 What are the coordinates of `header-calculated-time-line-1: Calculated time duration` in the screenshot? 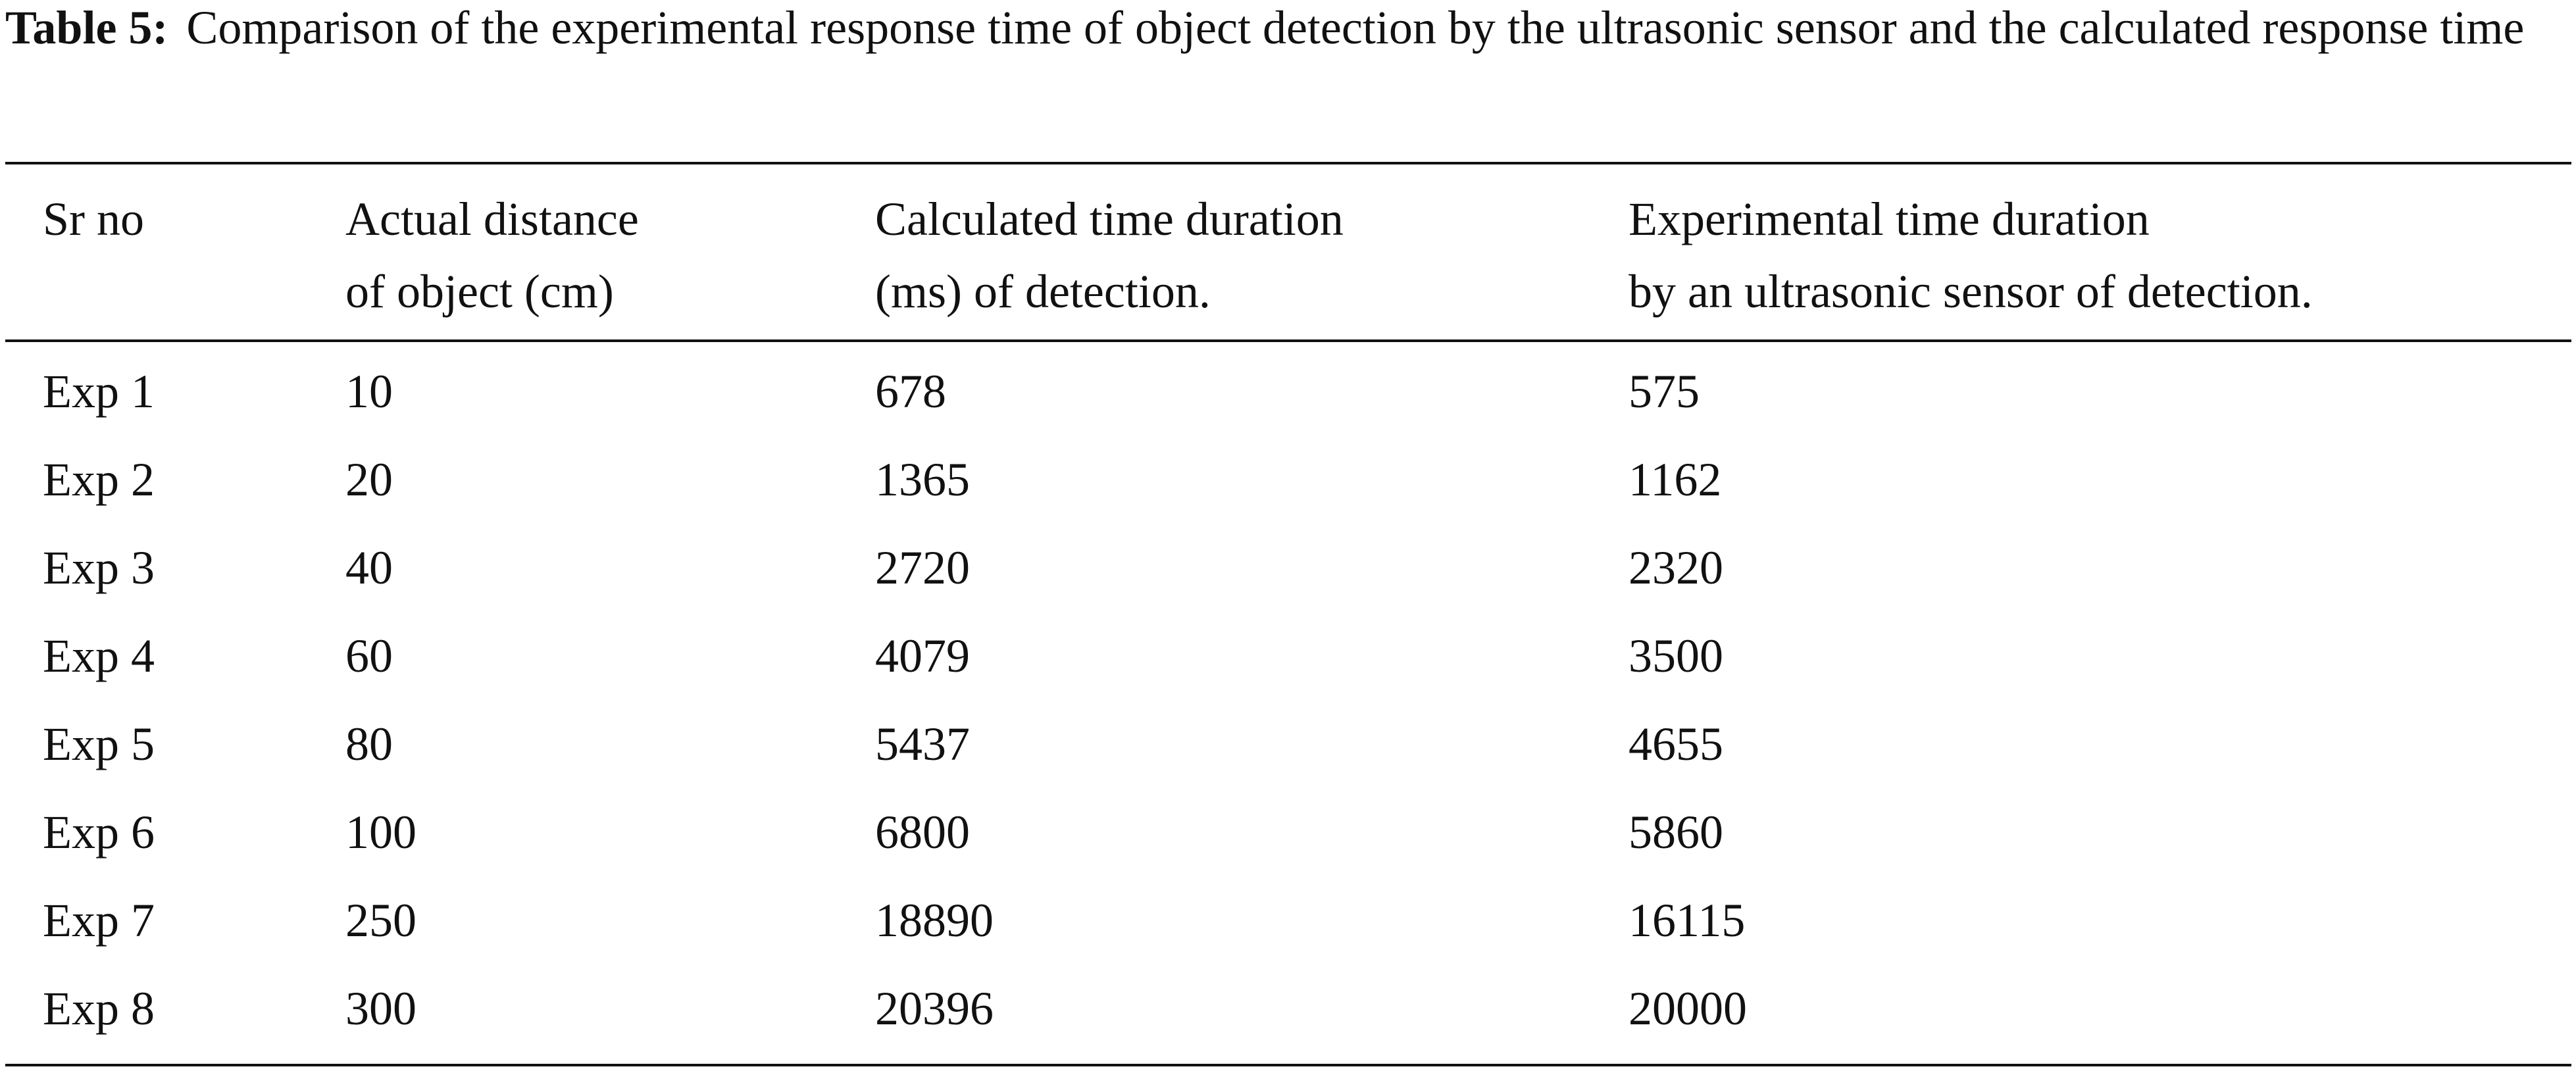 It's located at (1109, 219).